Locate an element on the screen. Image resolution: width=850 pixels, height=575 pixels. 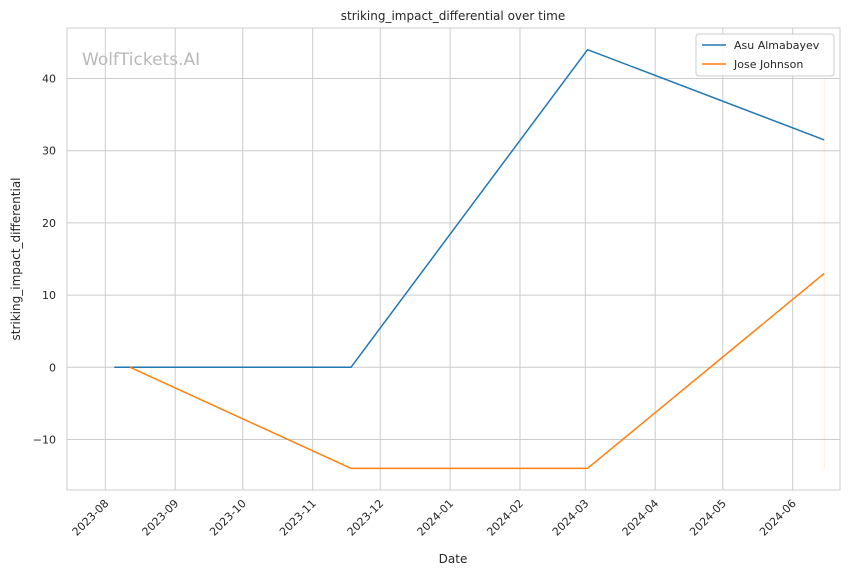
x-tick-label: 2024-06 is located at coordinates (778, 518).